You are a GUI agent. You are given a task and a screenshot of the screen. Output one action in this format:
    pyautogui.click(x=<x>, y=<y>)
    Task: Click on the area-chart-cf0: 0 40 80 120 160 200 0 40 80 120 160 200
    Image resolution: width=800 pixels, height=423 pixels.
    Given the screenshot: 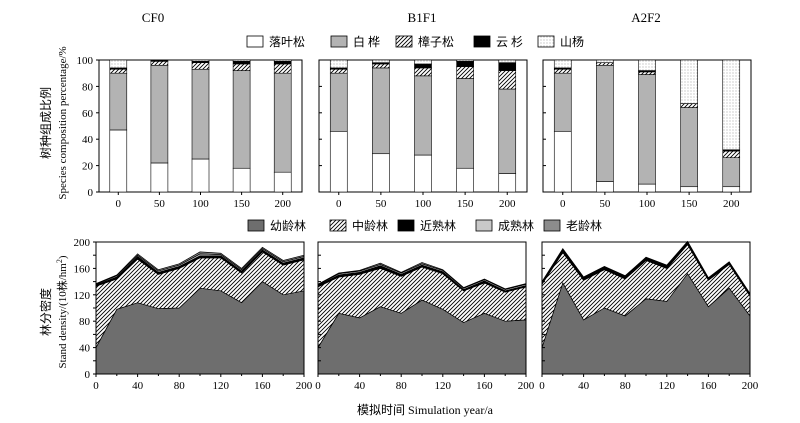 What is the action you would take?
    pyautogui.click(x=193, y=314)
    